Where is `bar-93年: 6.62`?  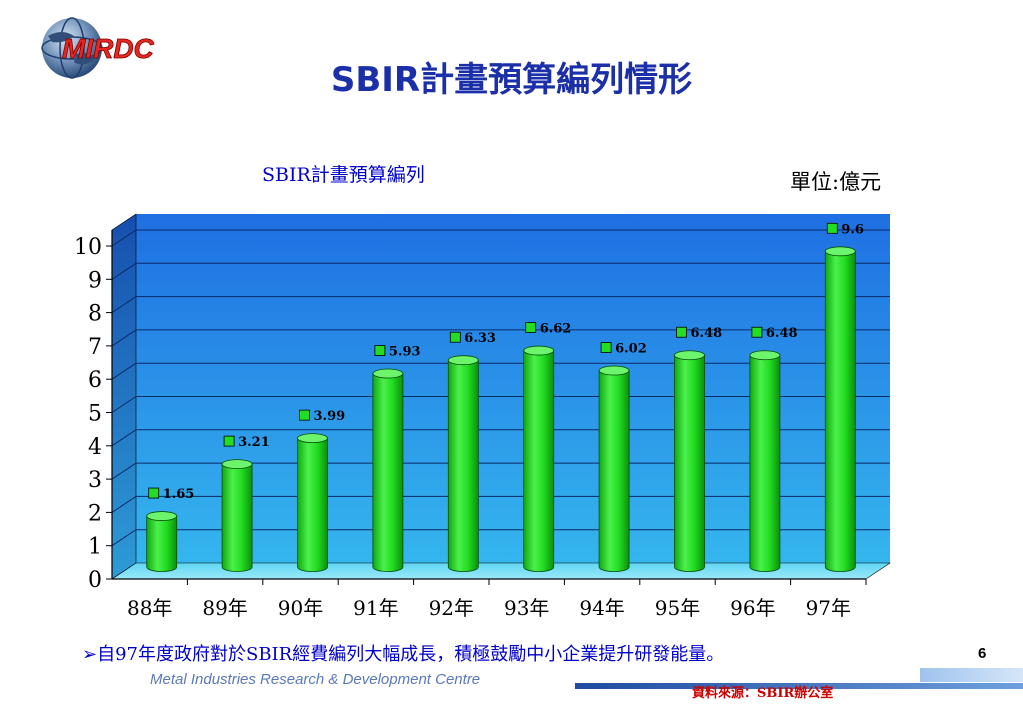
bar-93年: 6.62 is located at coordinates (547, 447).